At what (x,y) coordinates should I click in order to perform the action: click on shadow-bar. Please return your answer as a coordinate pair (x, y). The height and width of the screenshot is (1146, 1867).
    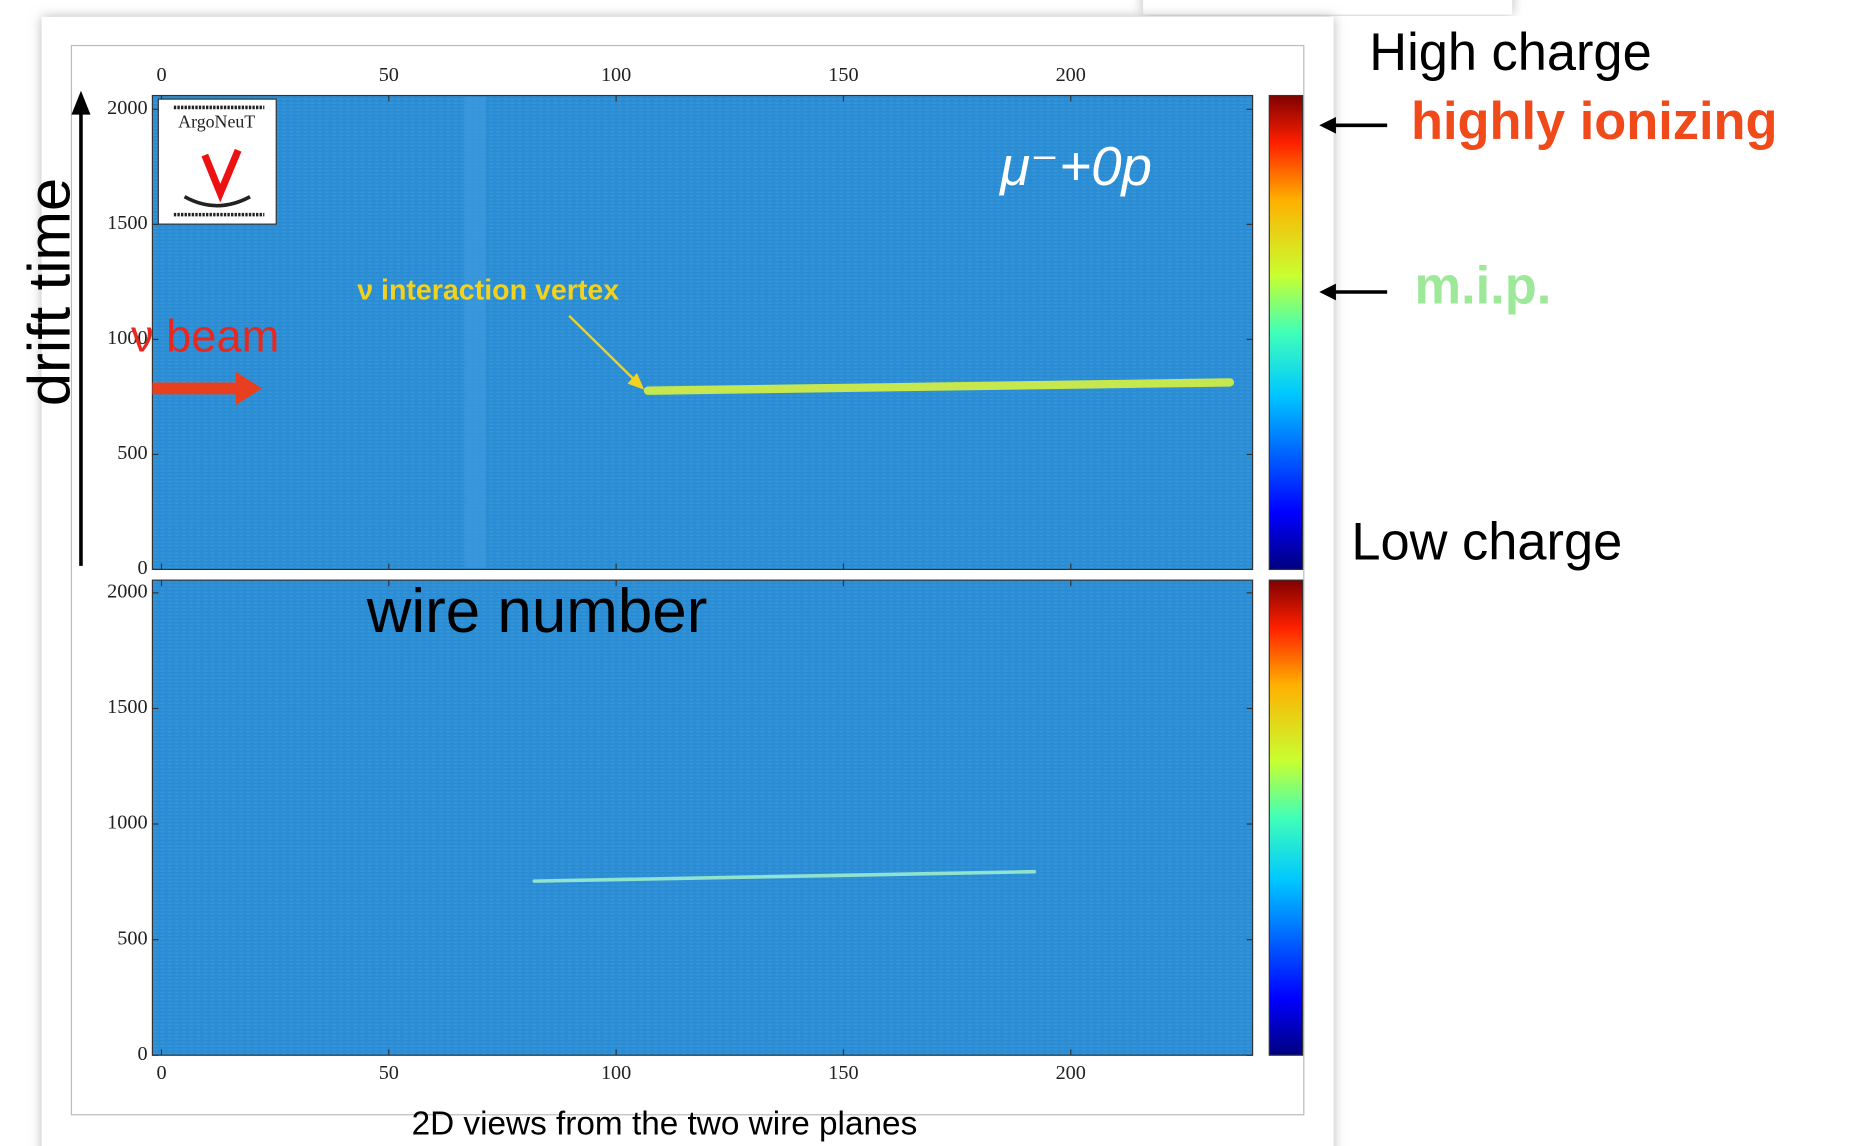
    Looking at the image, I should click on (1328, 7).